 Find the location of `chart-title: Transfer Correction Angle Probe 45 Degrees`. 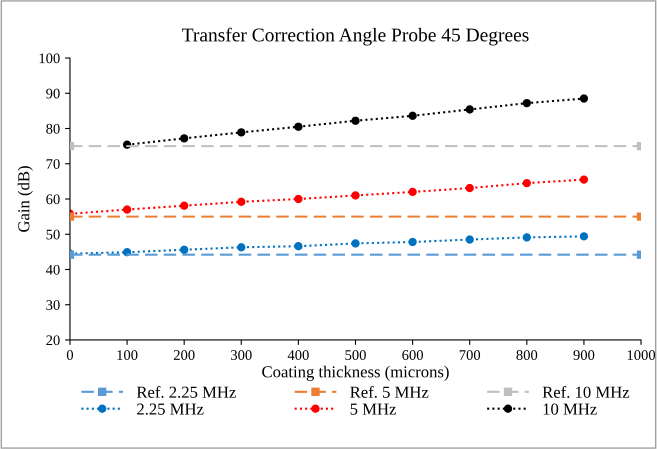

chart-title: Transfer Correction Angle Probe 45 Degrees is located at coordinates (355, 37).